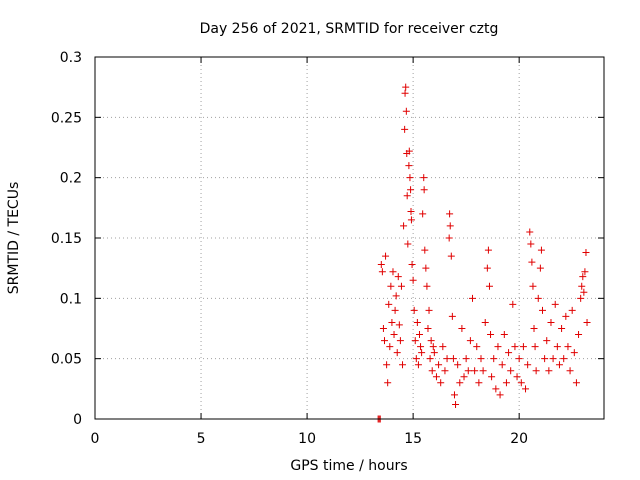  What do you see at coordinates (519, 439) in the screenshot?
I see `x-tick-label: 20` at bounding box center [519, 439].